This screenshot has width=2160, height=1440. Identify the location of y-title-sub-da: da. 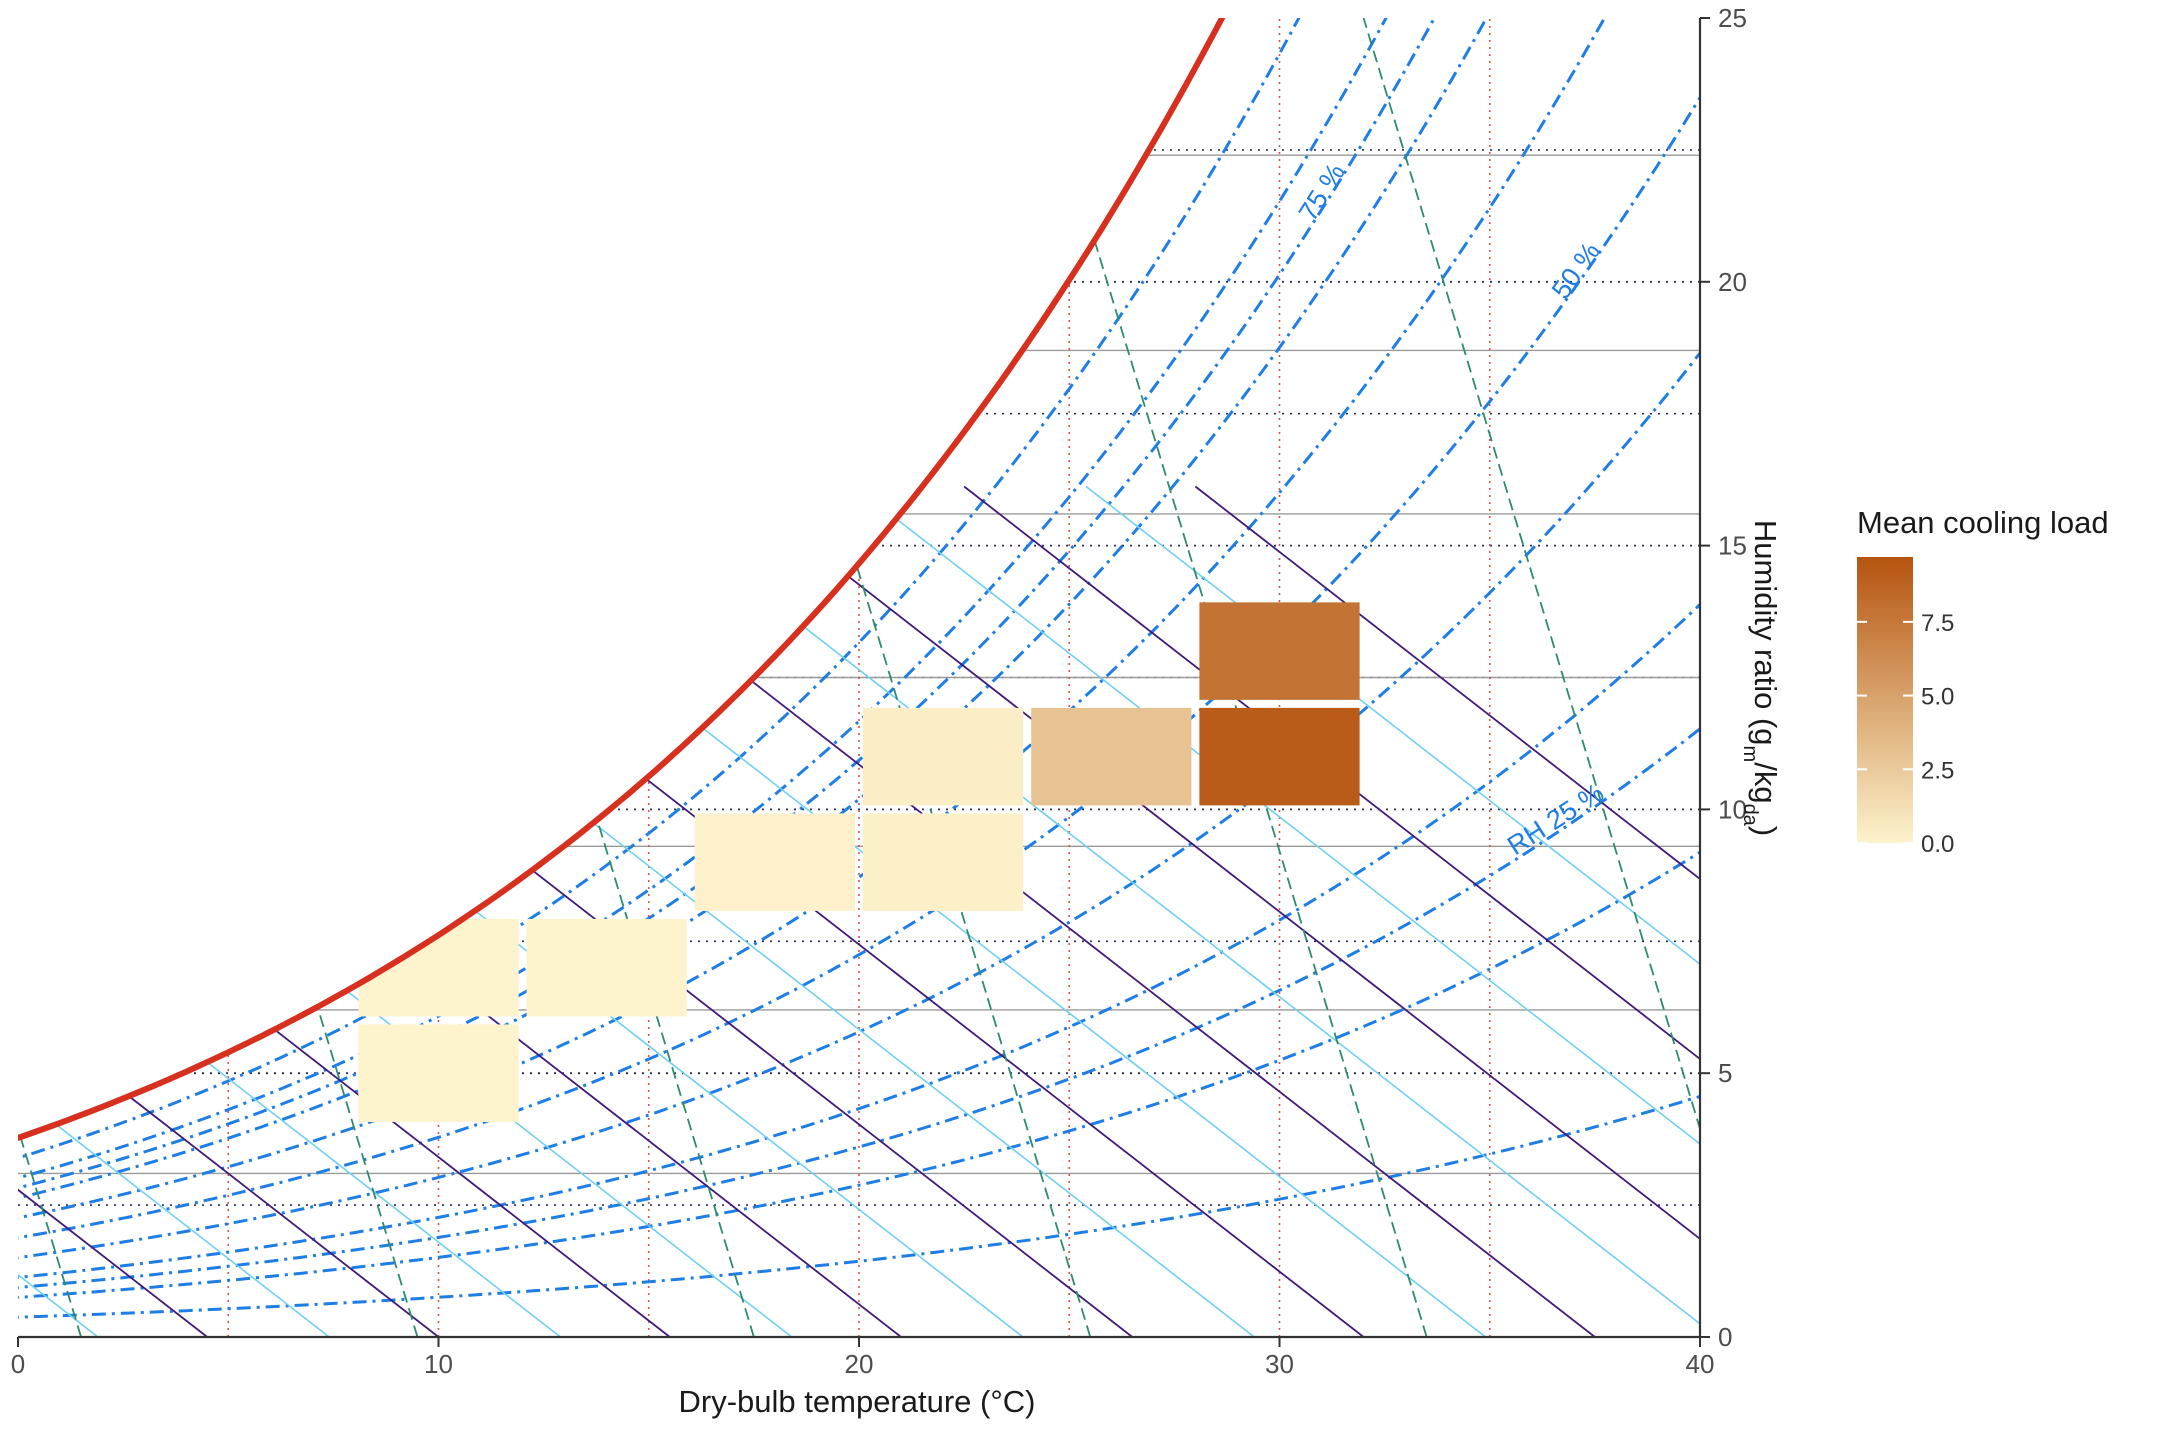
(1750, 815).